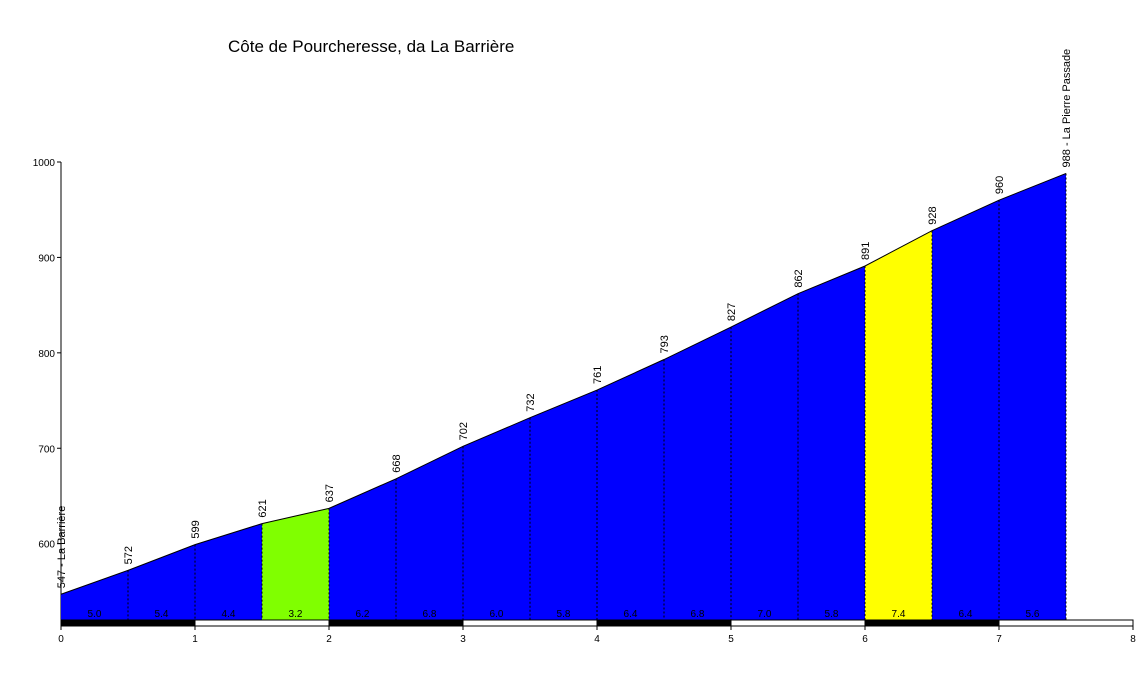 The image size is (1136, 673). What do you see at coordinates (999, 639) in the screenshot?
I see `x-tick-label: 7` at bounding box center [999, 639].